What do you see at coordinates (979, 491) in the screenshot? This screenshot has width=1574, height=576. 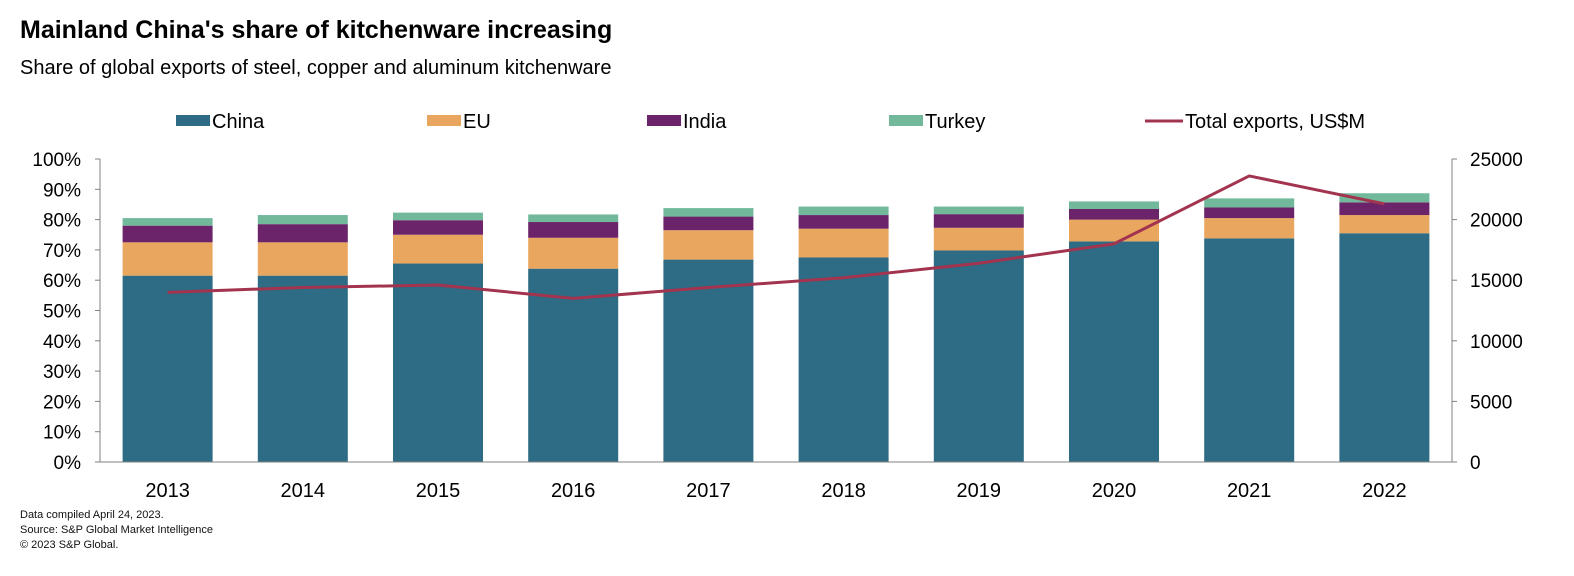 I see `x-tick-label: 2019` at bounding box center [979, 491].